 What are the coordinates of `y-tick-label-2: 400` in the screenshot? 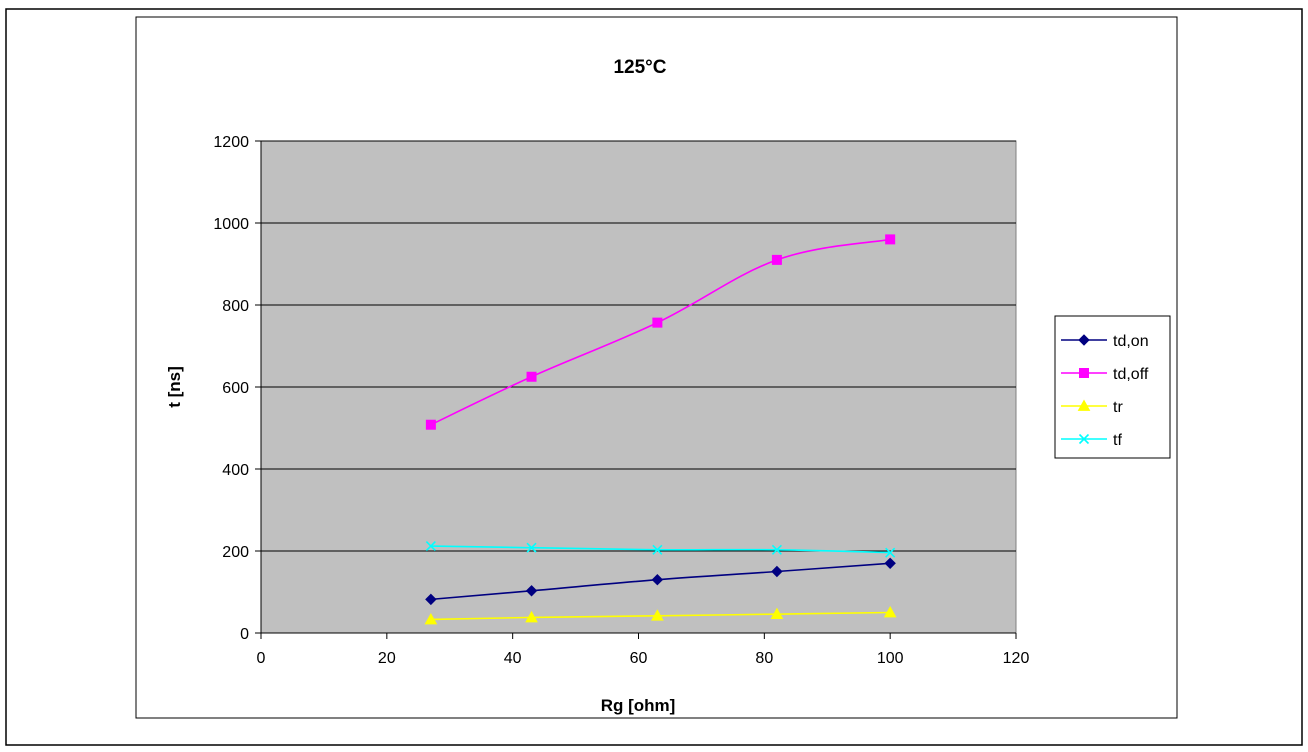 It's located at (235, 470).